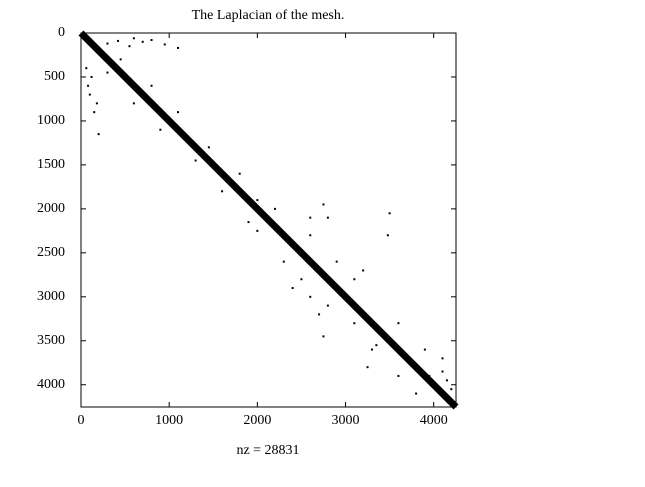 The image size is (645, 487). I want to click on chart-title: The Laplacian of the mesh., so click(268, 15).